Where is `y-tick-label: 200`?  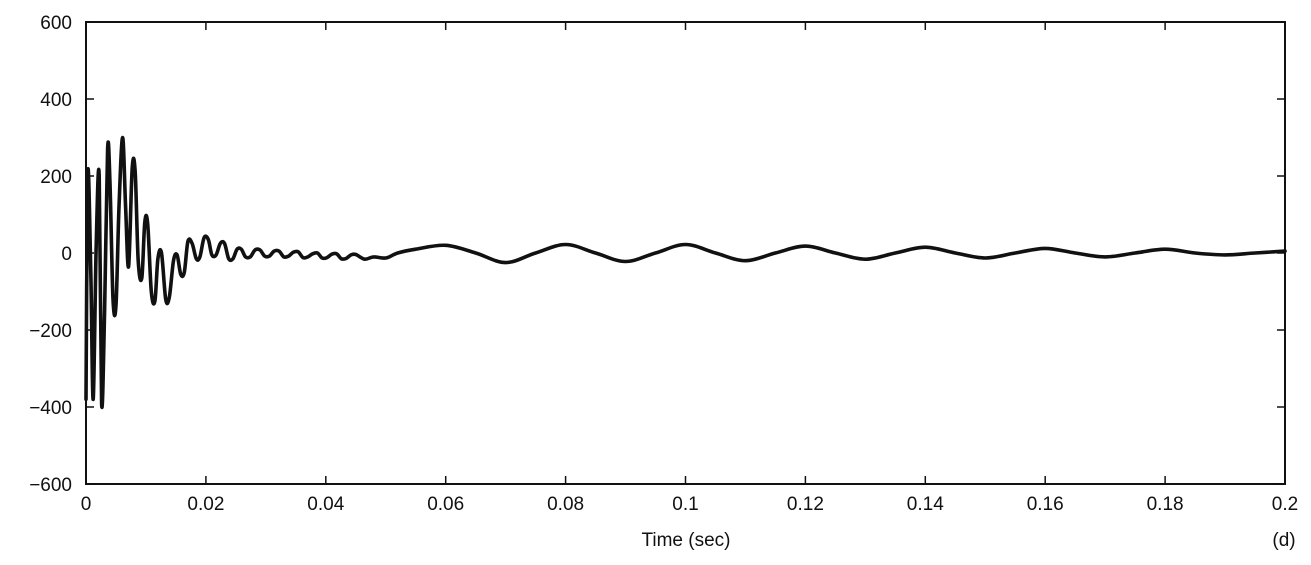 y-tick-label: 200 is located at coordinates (56, 177).